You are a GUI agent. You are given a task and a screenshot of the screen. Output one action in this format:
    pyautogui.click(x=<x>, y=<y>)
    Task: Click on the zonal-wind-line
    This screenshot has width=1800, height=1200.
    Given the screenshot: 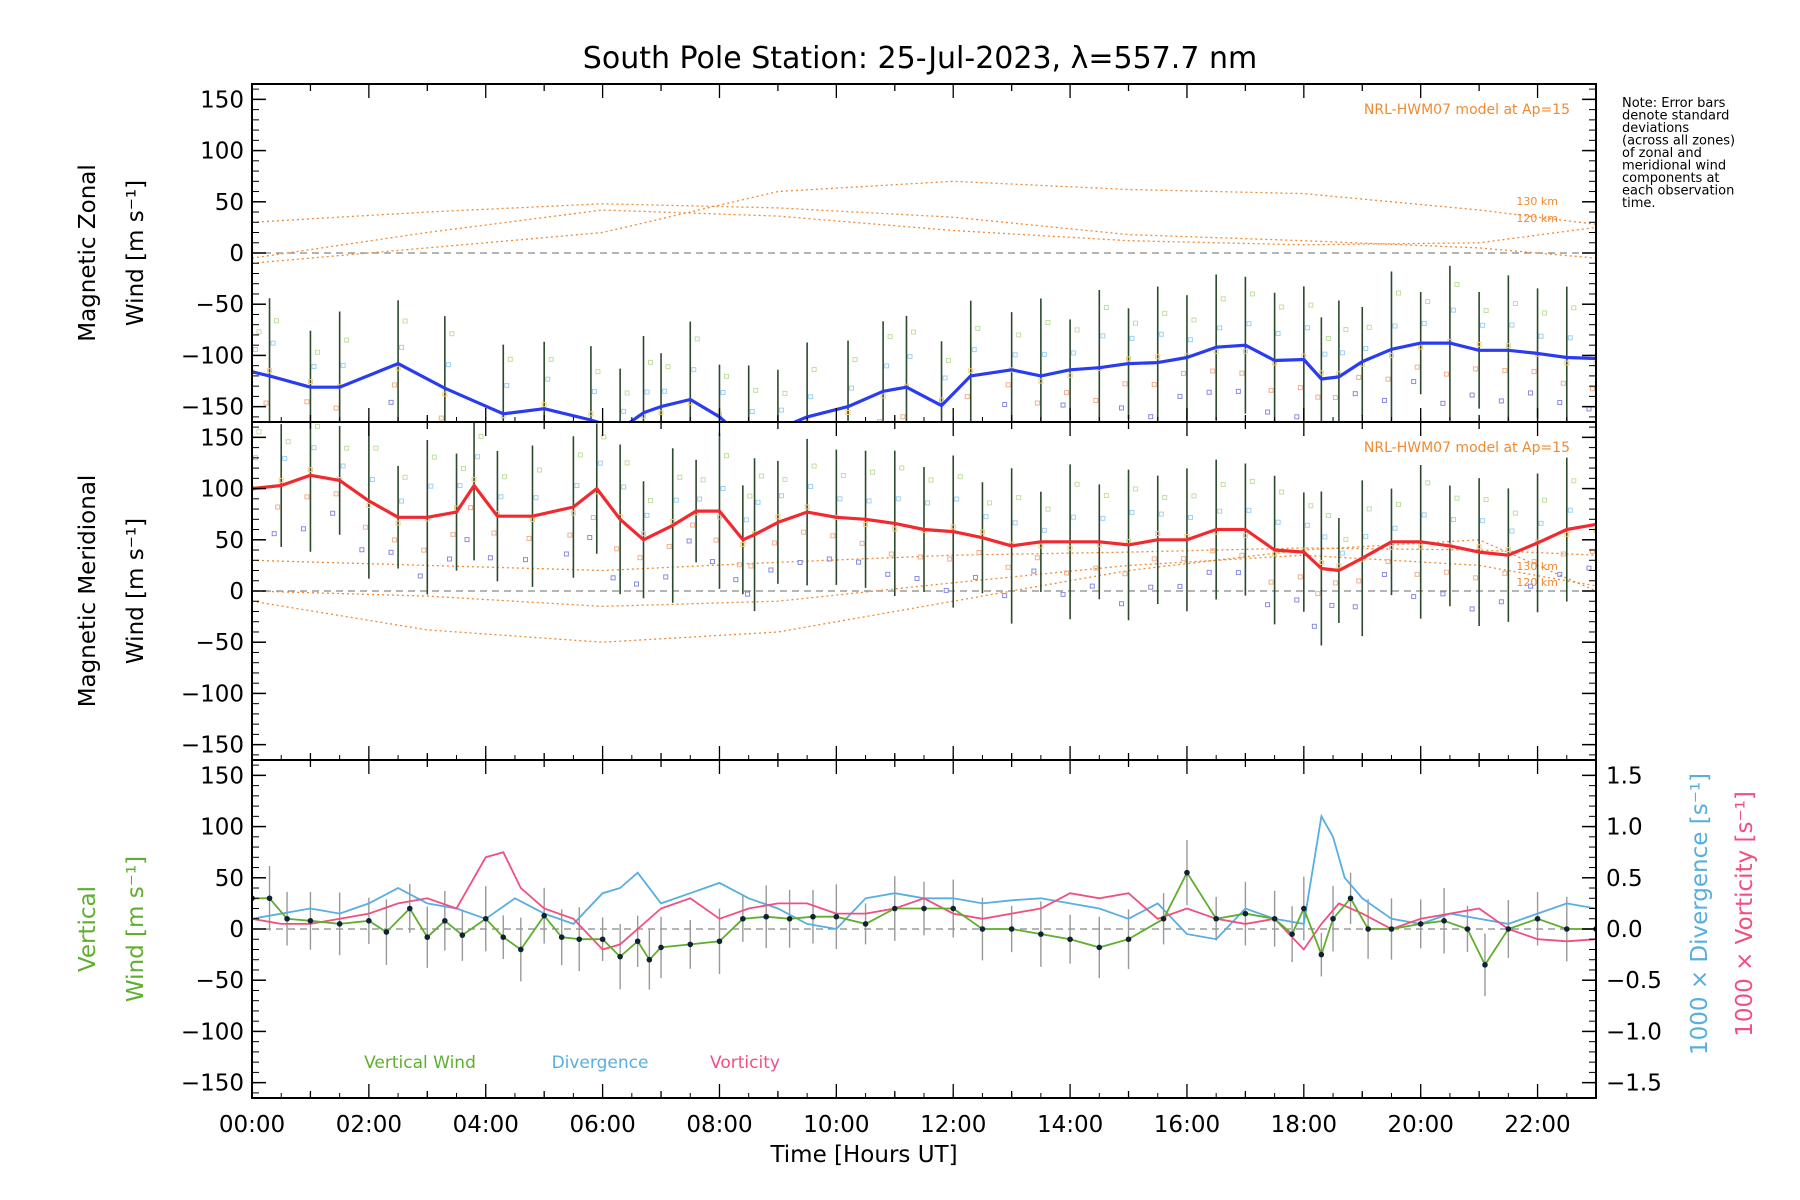 What is the action you would take?
    pyautogui.click(x=924, y=381)
    